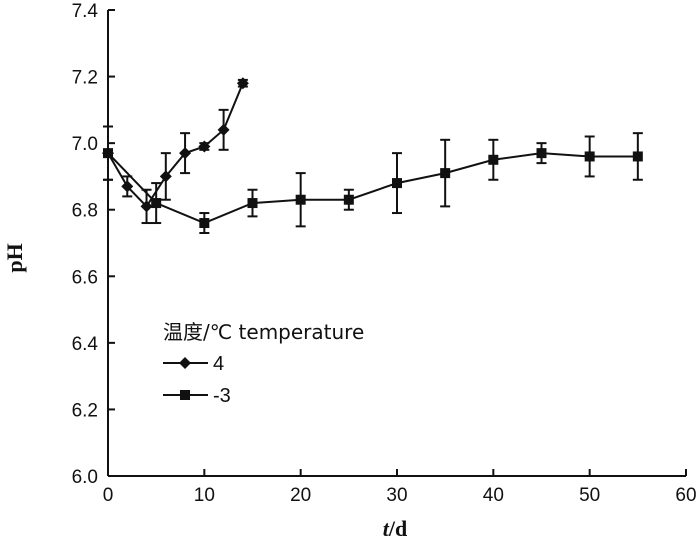 The width and height of the screenshot is (700, 545). I want to click on x-axis-label-unit: /d, so click(397, 528).